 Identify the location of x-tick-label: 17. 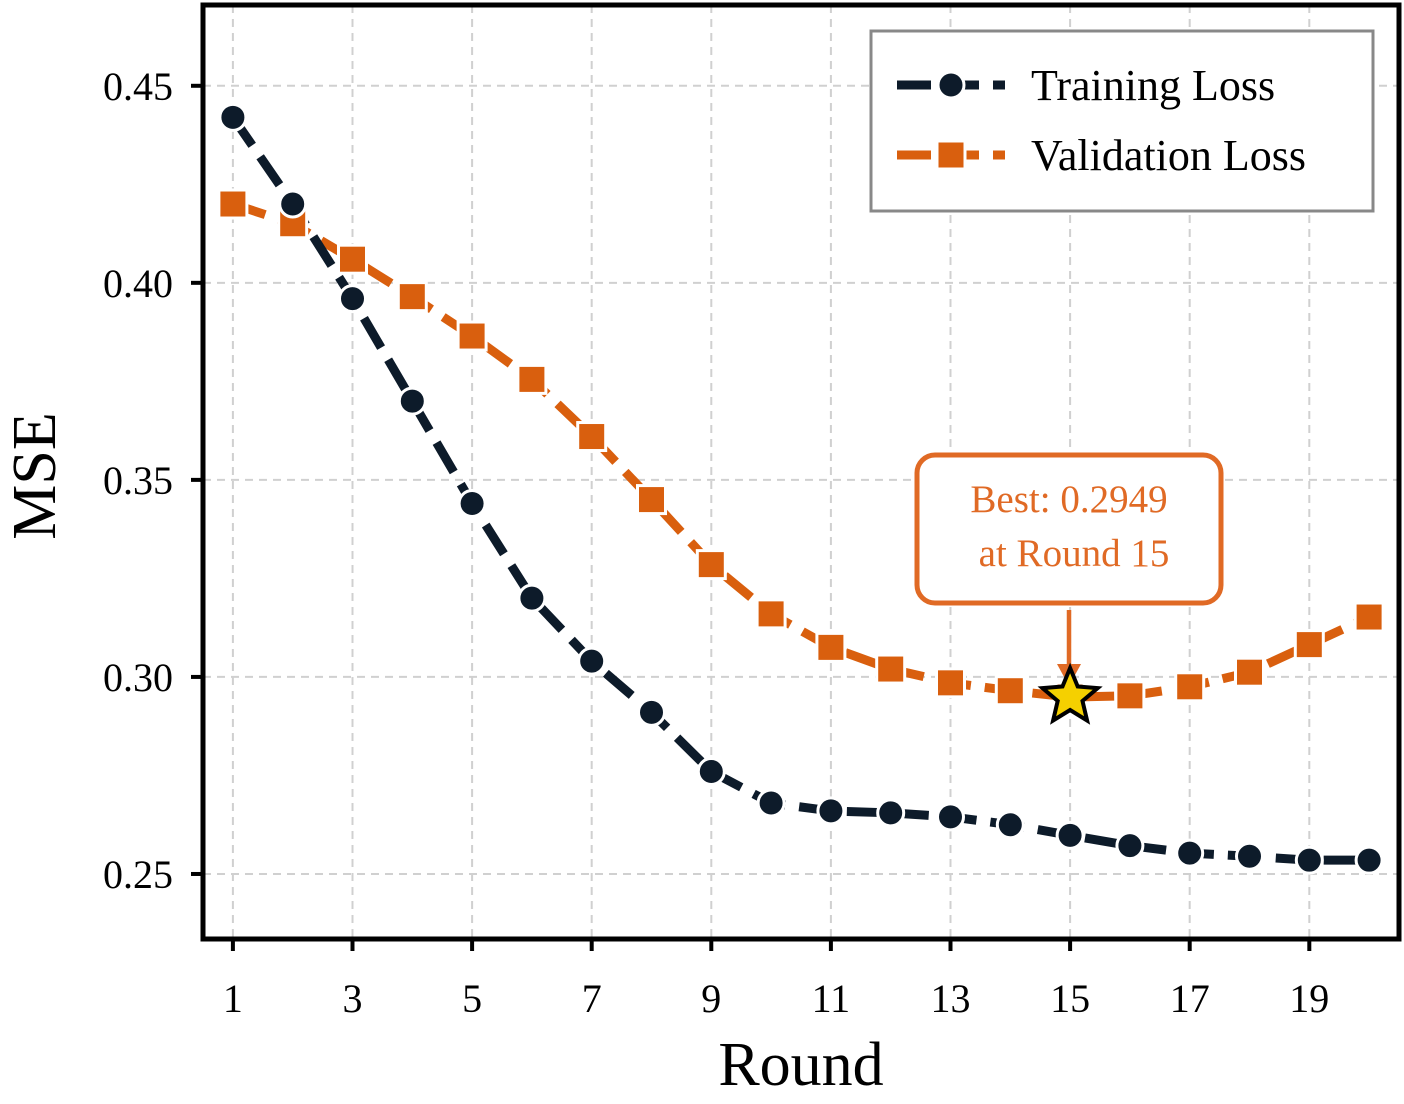
(1190, 998).